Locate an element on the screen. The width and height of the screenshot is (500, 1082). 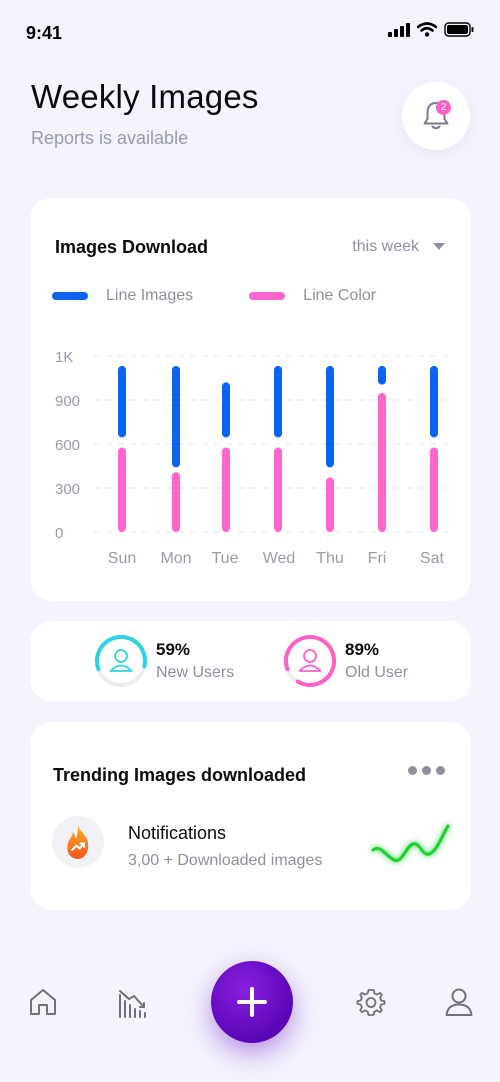
user-stats-card: 59% New Users 89% Old User is located at coordinates (250, 661).